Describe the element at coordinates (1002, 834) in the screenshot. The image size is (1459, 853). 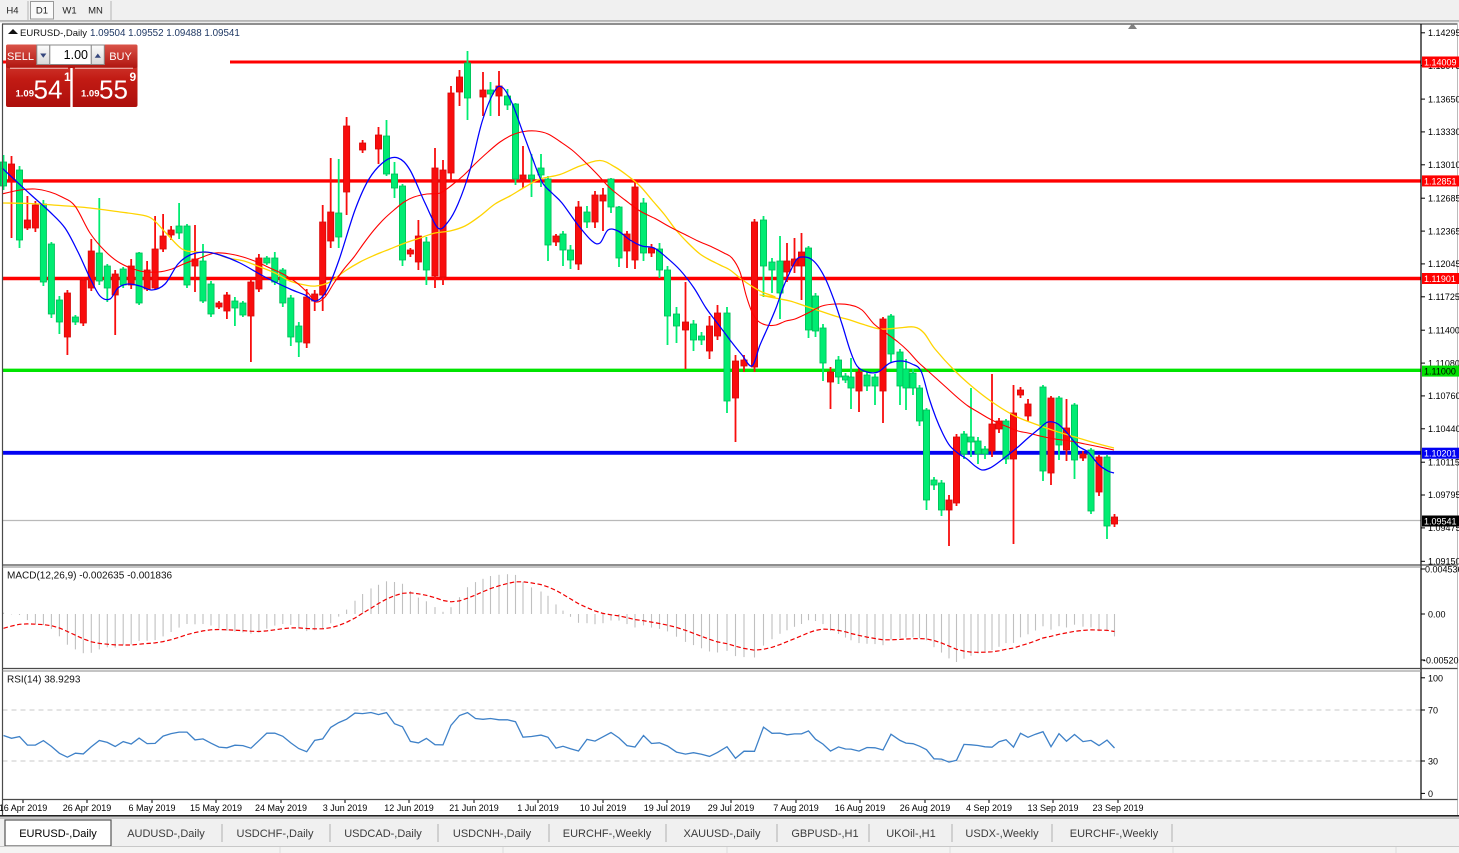
I see `svg-text: USDX-,Weekly` at that location.